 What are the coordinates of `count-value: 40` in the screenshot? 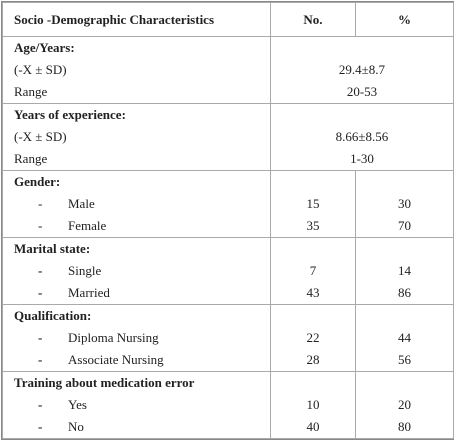 It's located at (313, 426).